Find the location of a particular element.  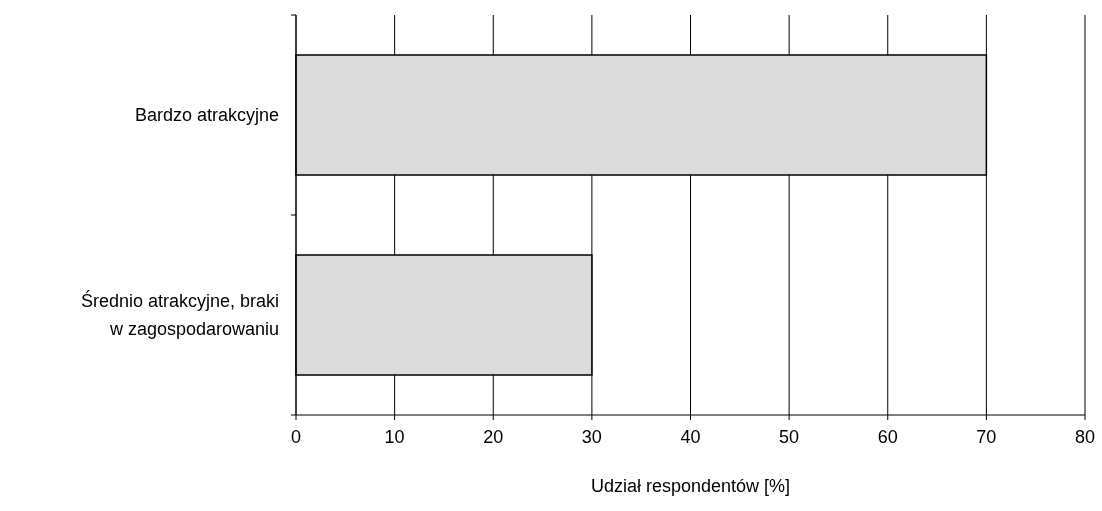

y-tick-label: Bardzo atrakcyjne is located at coordinates (206, 115).